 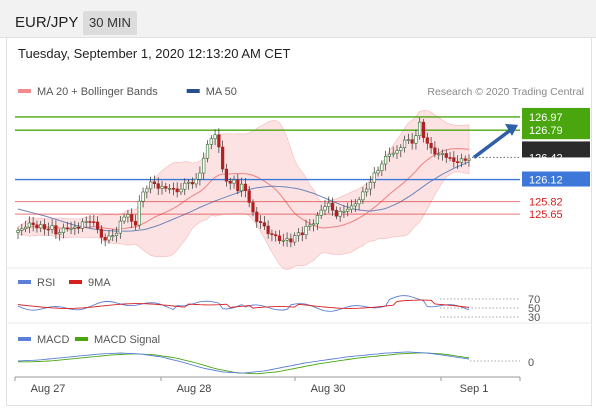 What do you see at coordinates (534, 300) in the screenshot?
I see `rsi-level-label-0: 70` at bounding box center [534, 300].